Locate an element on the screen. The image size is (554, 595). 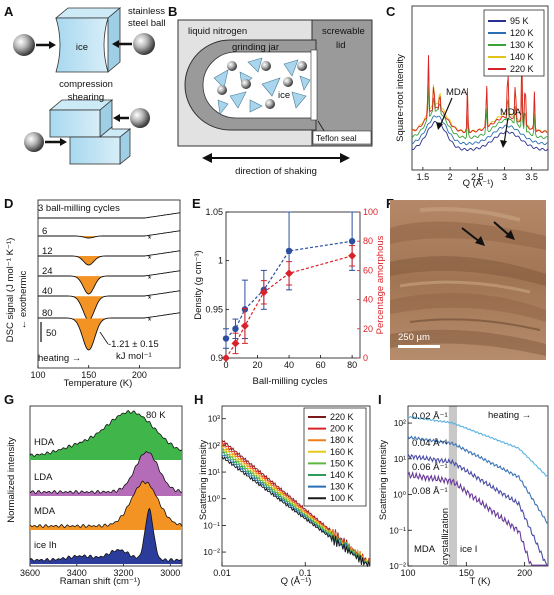
x-tick-label: 0.1 is located at coordinates (305, 573).